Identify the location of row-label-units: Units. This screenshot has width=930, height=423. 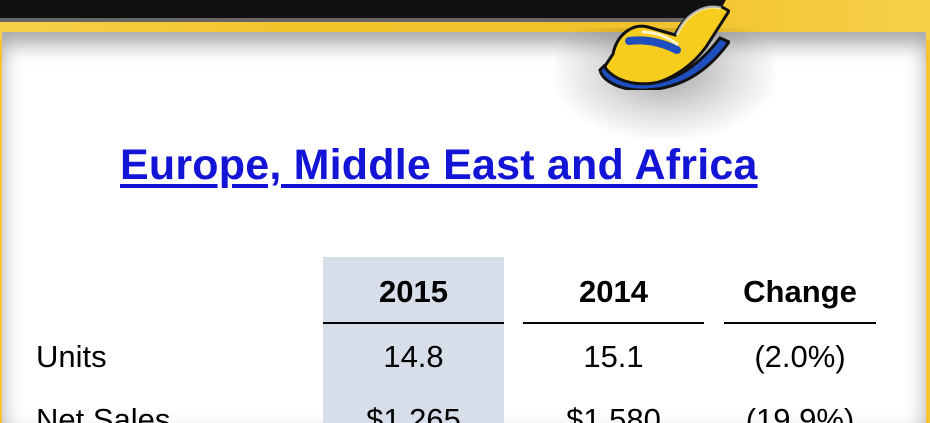
(71, 356).